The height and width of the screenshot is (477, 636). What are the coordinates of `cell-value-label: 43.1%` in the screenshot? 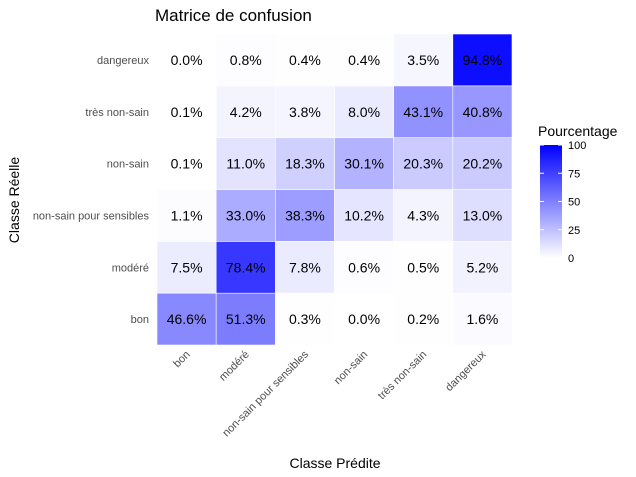 It's located at (423, 112).